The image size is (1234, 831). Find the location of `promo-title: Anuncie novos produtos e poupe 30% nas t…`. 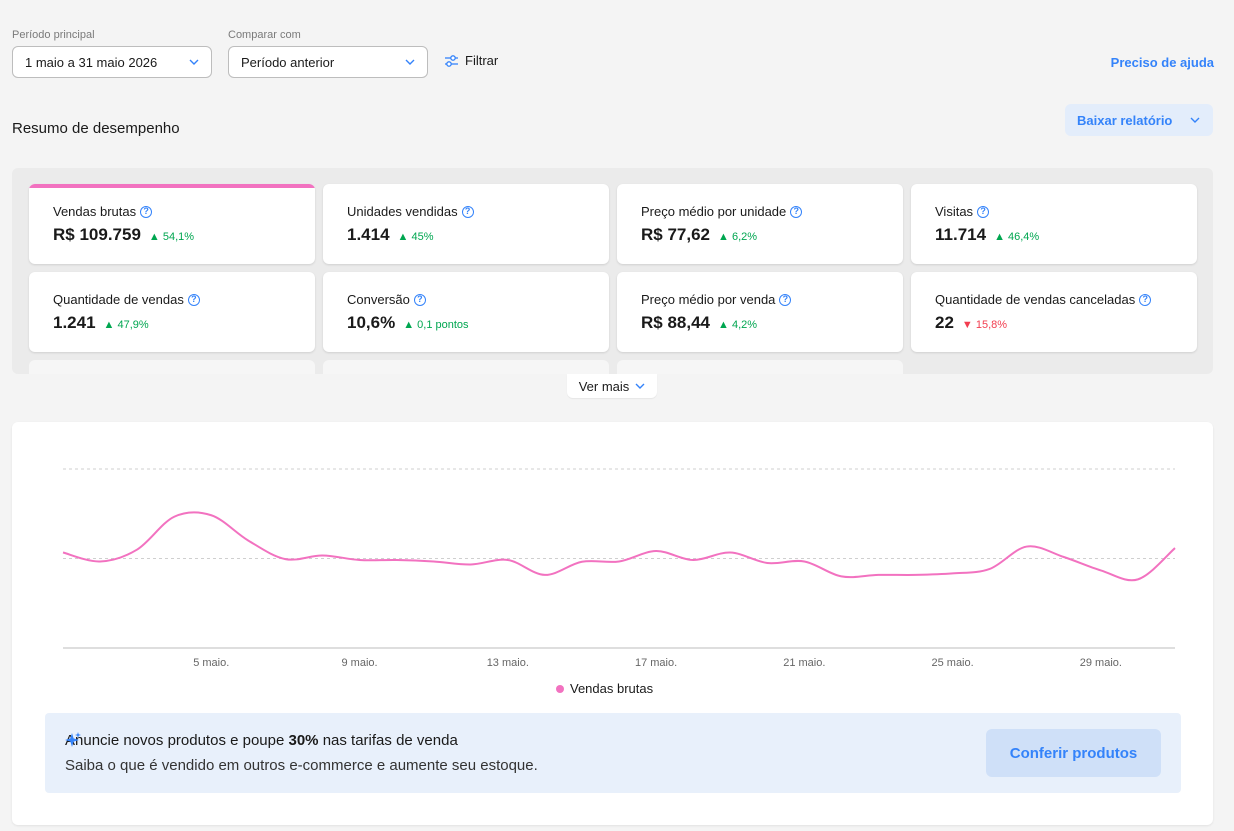

promo-title: Anuncie novos produtos e poupe 30% nas t… is located at coordinates (261, 740).